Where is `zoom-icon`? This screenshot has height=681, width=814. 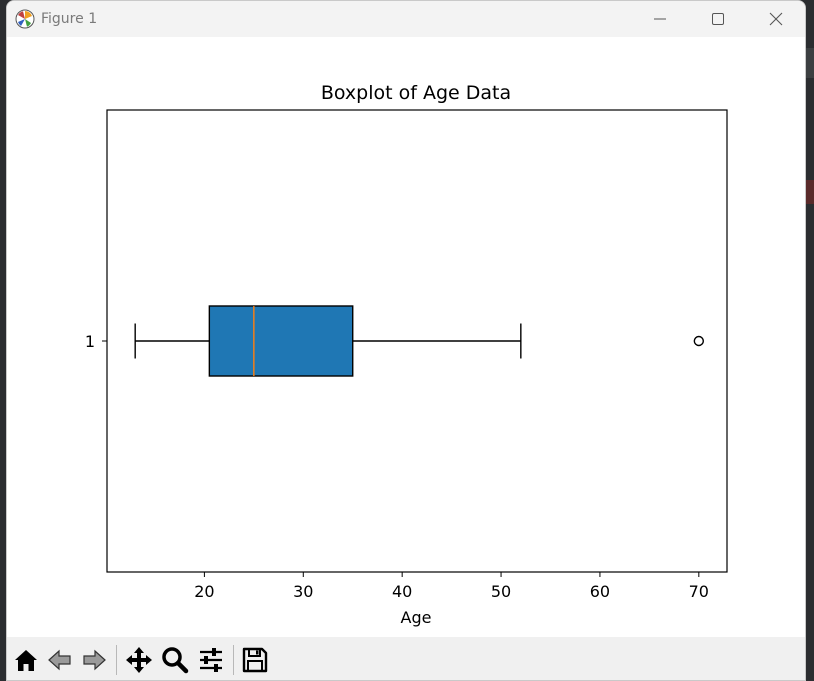 zoom-icon is located at coordinates (175, 660).